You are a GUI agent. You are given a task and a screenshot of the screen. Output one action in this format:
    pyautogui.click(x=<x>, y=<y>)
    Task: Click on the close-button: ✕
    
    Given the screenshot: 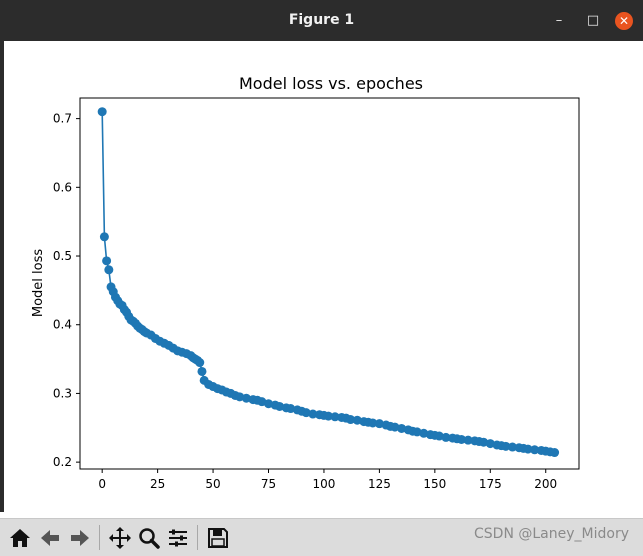 What is the action you would take?
    pyautogui.click(x=624, y=21)
    